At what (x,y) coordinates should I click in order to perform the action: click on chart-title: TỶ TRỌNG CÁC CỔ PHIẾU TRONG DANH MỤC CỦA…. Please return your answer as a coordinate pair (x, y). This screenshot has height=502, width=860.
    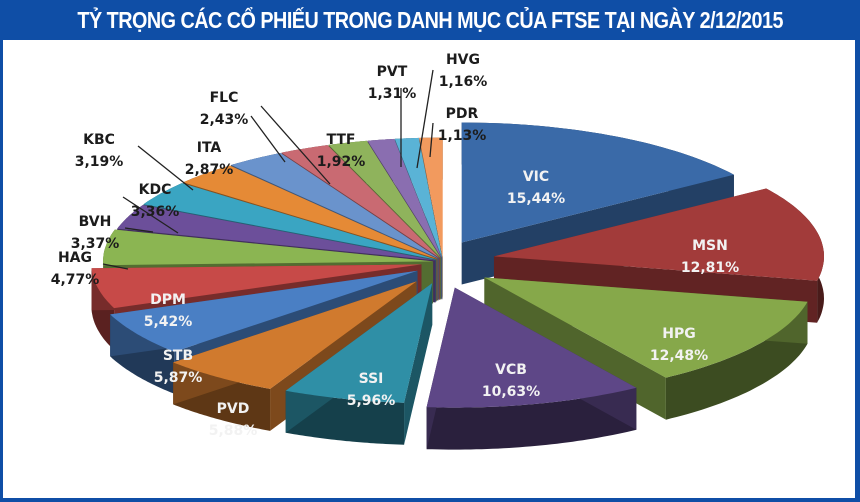
    Looking at the image, I should click on (430, 19).